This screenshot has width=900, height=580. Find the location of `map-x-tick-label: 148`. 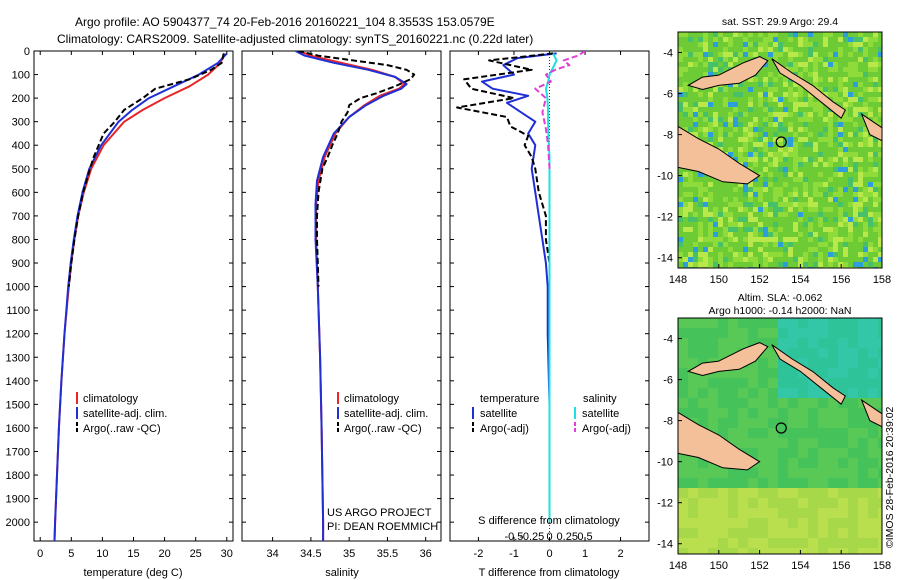

map-x-tick-label: 148 is located at coordinates (678, 280).